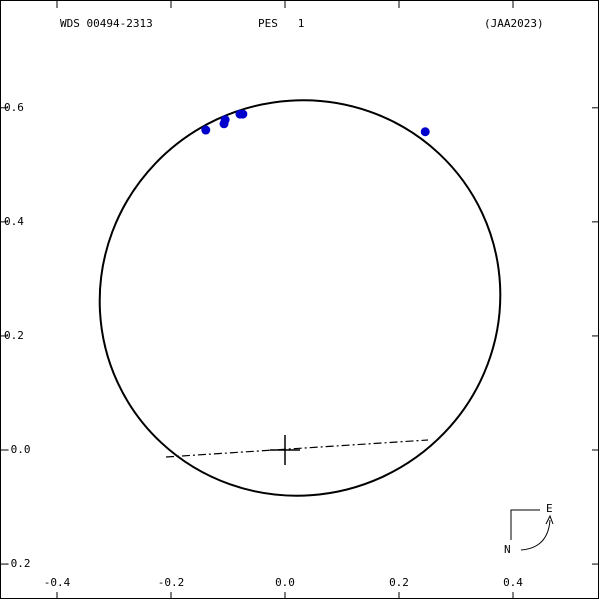 The height and width of the screenshot is (600, 600). What do you see at coordinates (507, 549) in the screenshot?
I see `compass-north: N` at bounding box center [507, 549].